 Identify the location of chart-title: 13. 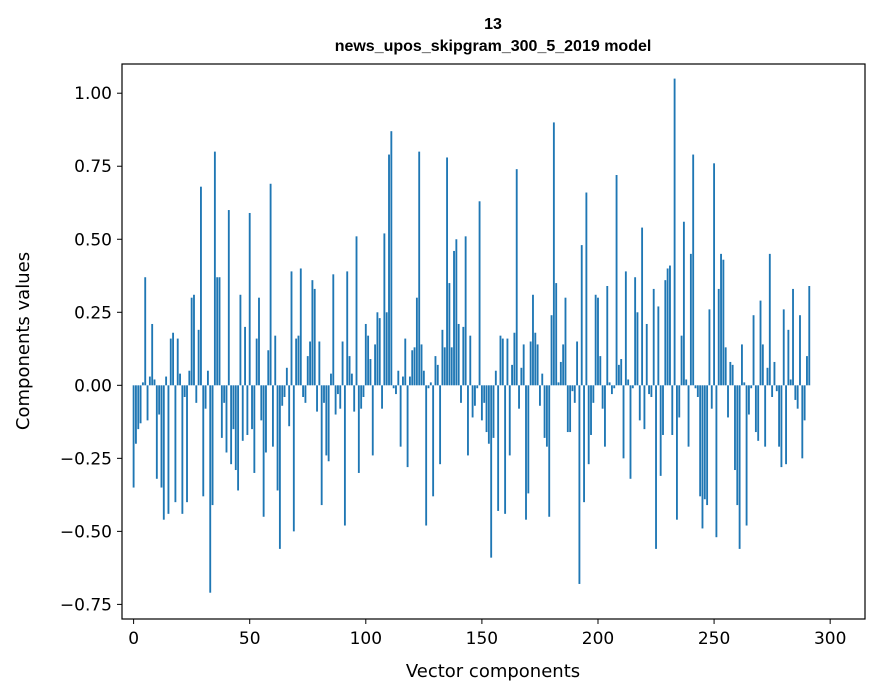
(493, 24).